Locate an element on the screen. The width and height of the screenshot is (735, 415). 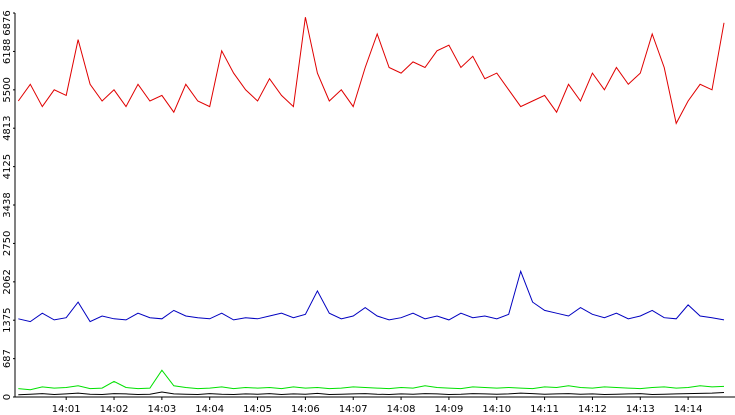
x-tick-label: 14:09 is located at coordinates (448, 409).